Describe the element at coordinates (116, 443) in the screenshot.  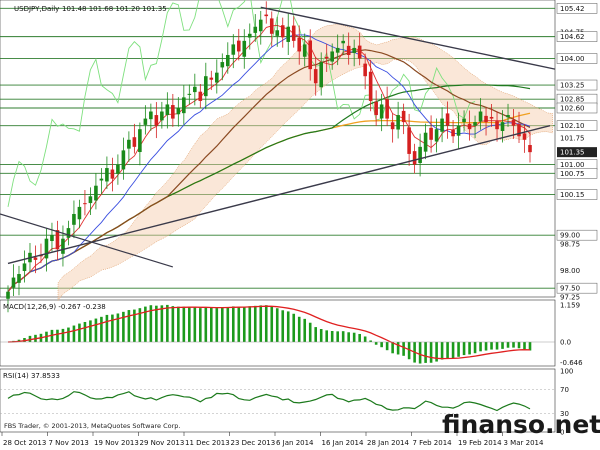
I see `time-tick-label: 19 Nov 2013` at that location.